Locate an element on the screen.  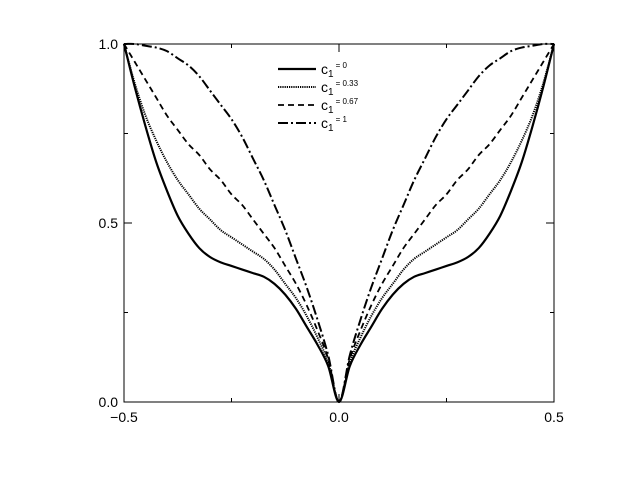
legend-superscript: = 0.33 is located at coordinates (347, 83).